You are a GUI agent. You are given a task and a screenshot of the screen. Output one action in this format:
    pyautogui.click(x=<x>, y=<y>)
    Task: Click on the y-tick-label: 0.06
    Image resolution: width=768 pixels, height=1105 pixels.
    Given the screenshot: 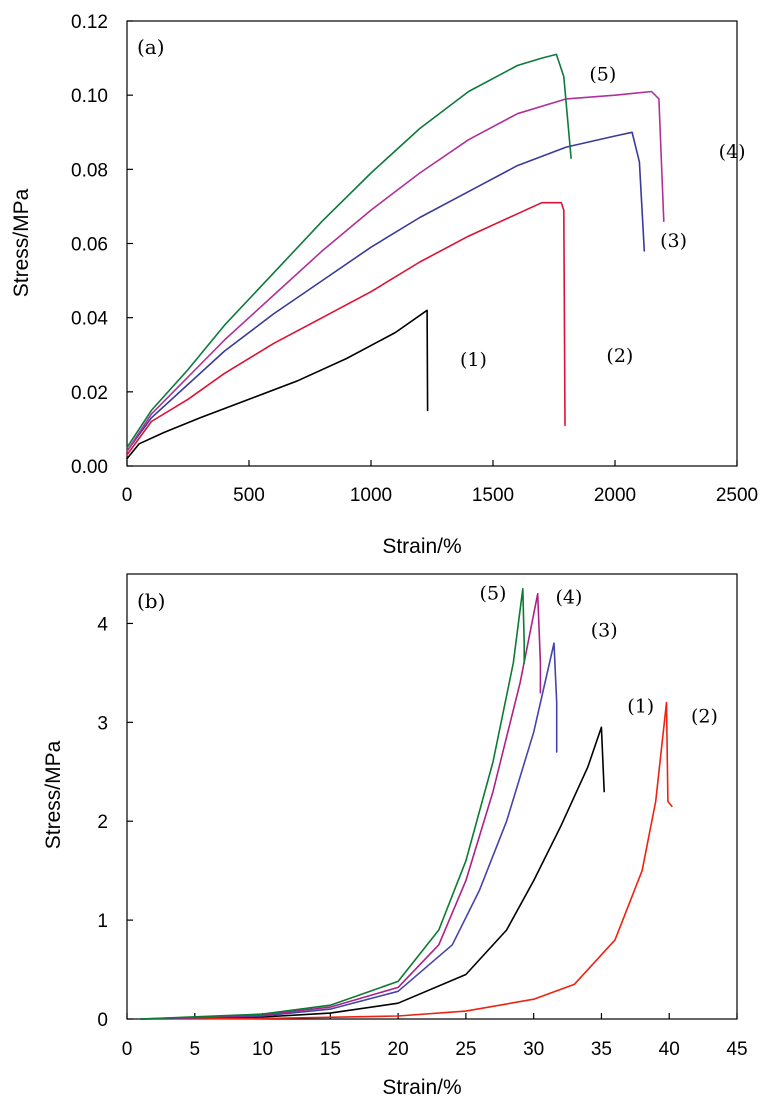 What is the action you would take?
    pyautogui.click(x=89, y=245)
    